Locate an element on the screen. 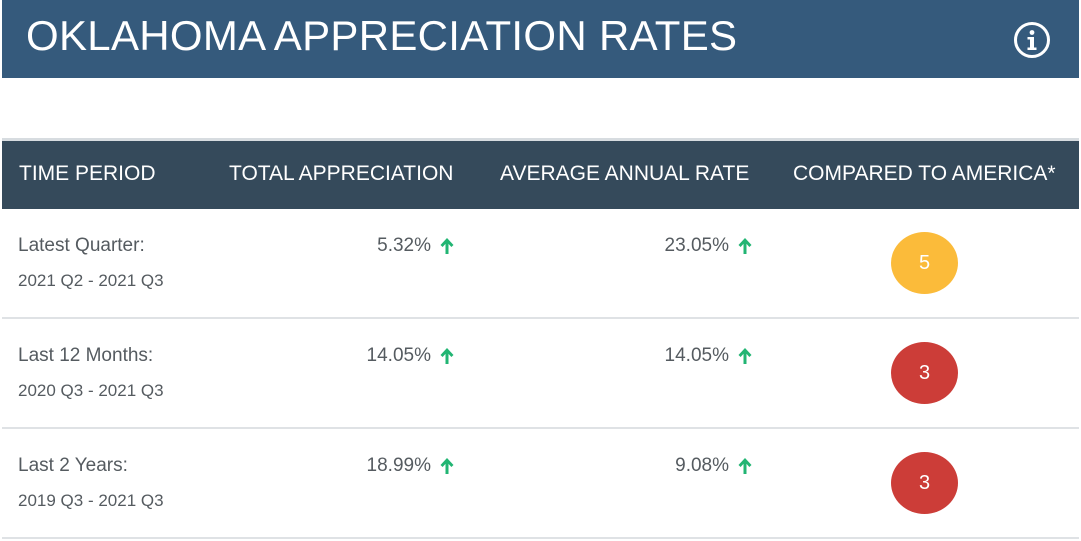  average-annual-rate-cell: 23.05% is located at coordinates (709, 246).